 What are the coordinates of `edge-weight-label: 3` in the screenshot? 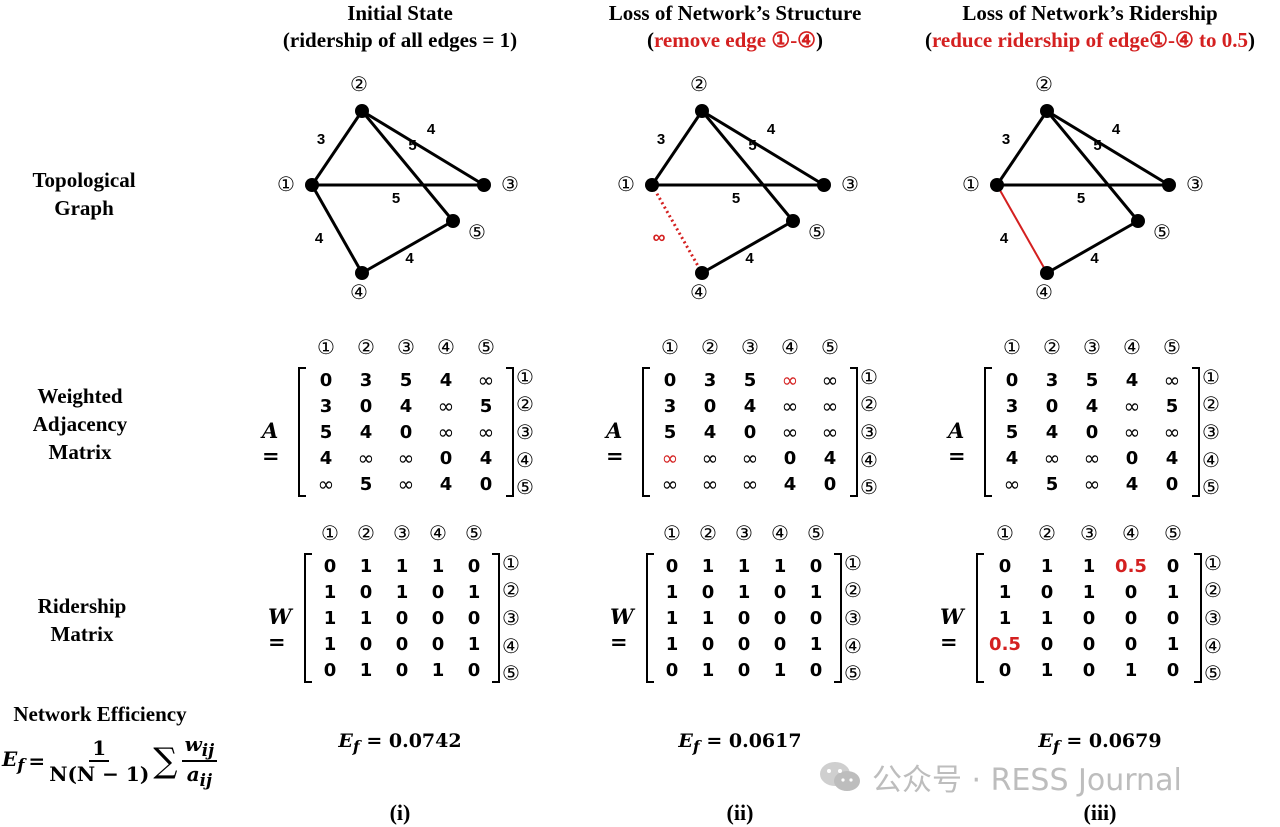 It's located at (1006, 139).